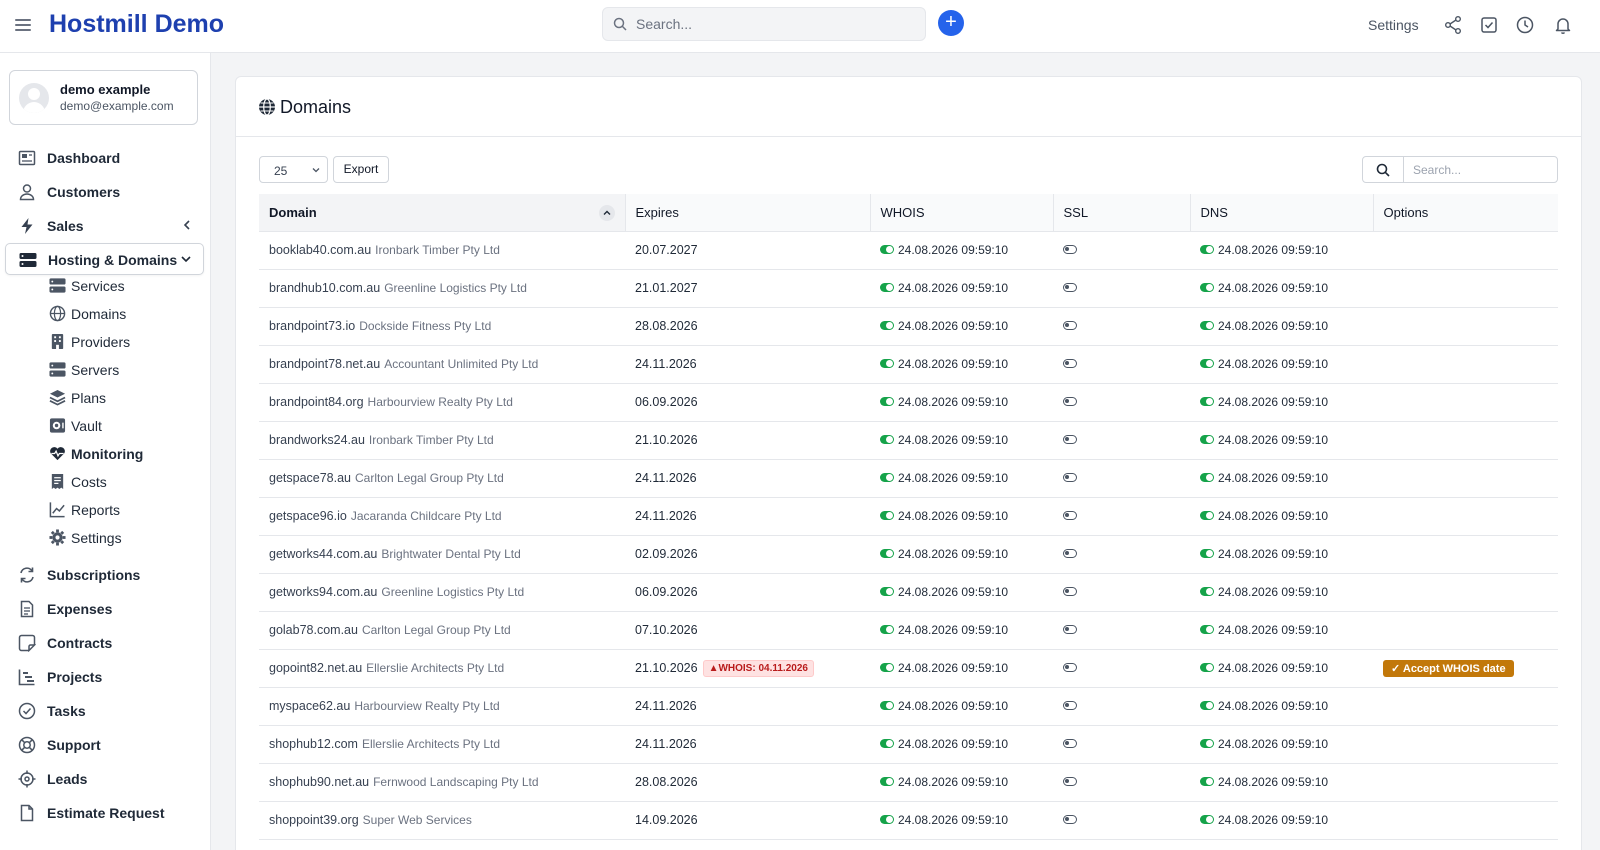 This screenshot has height=850, width=1600. What do you see at coordinates (104, 609) in the screenshot?
I see `sidebar-item-expenses: Expenses` at bounding box center [104, 609].